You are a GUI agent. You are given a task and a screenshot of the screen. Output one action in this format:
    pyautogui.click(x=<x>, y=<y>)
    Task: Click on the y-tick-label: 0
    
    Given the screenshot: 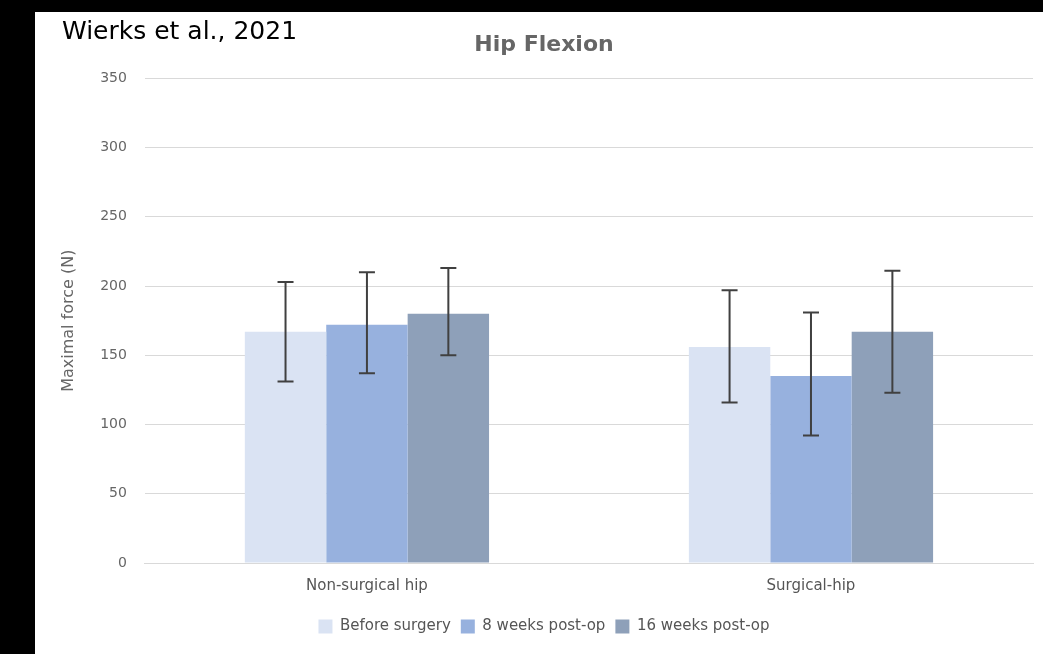 What is the action you would take?
    pyautogui.click(x=122, y=561)
    